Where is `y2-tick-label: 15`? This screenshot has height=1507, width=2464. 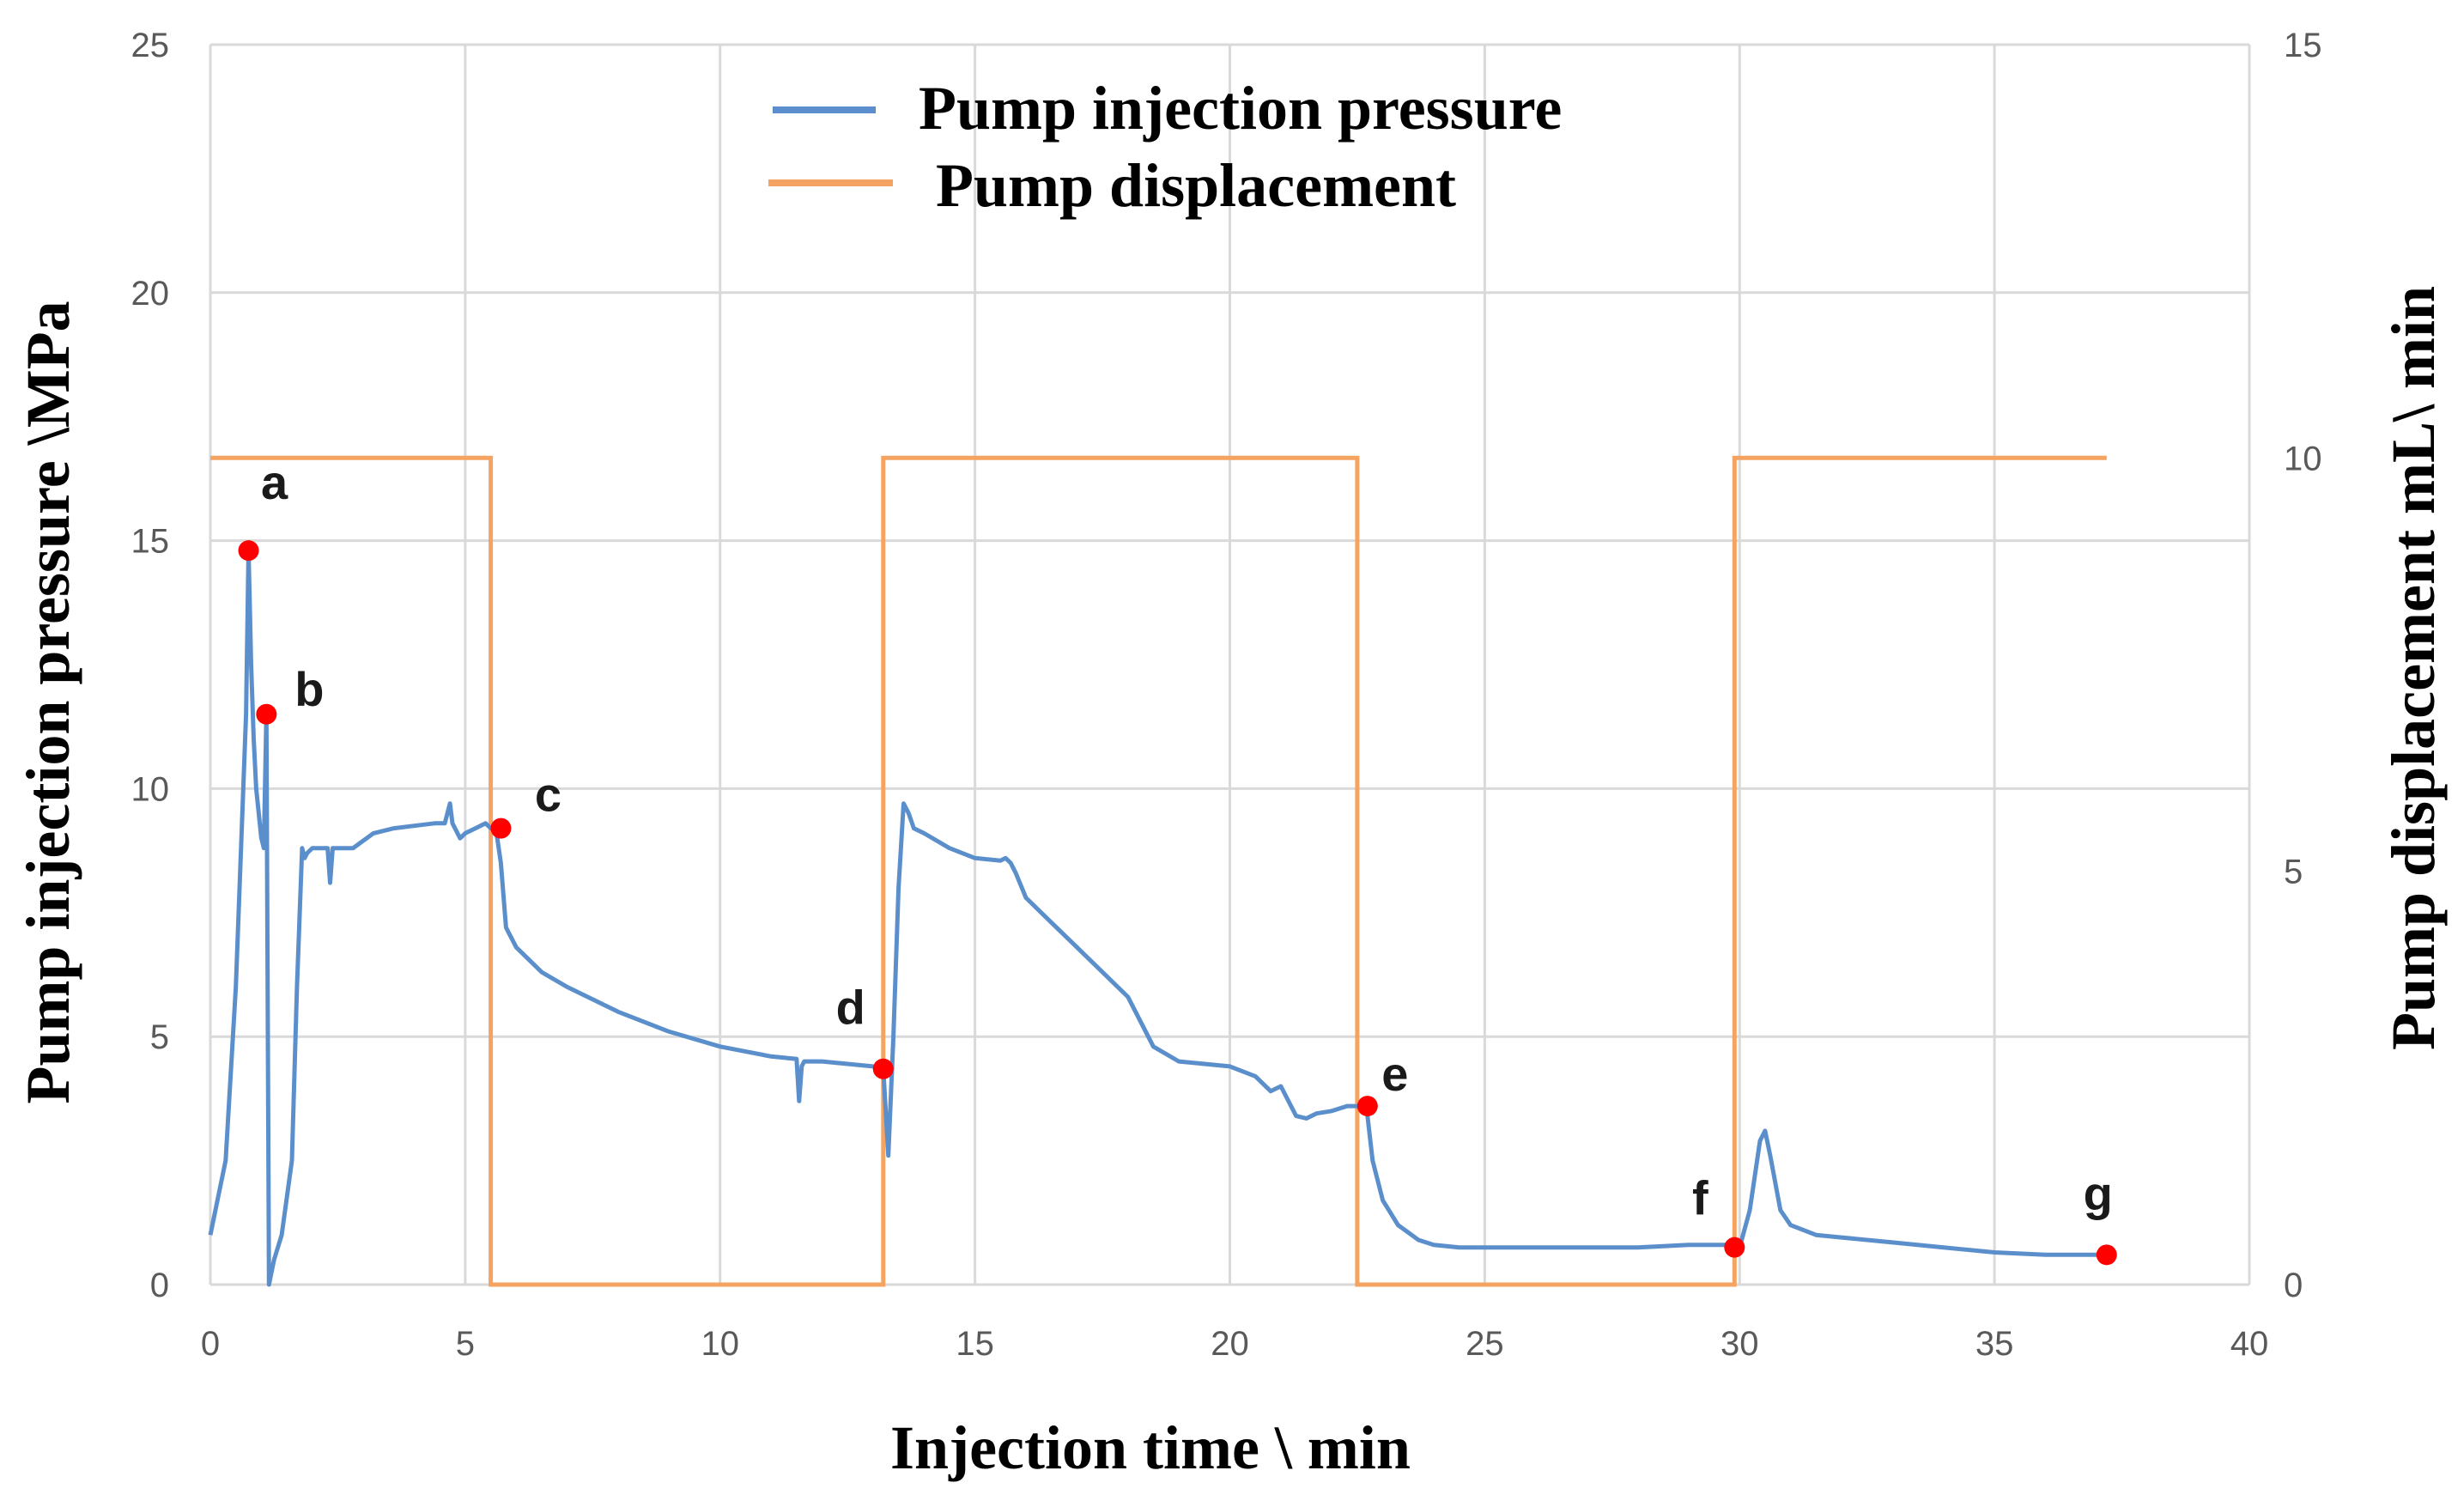
y2-tick-label: 15 is located at coordinates (2303, 46).